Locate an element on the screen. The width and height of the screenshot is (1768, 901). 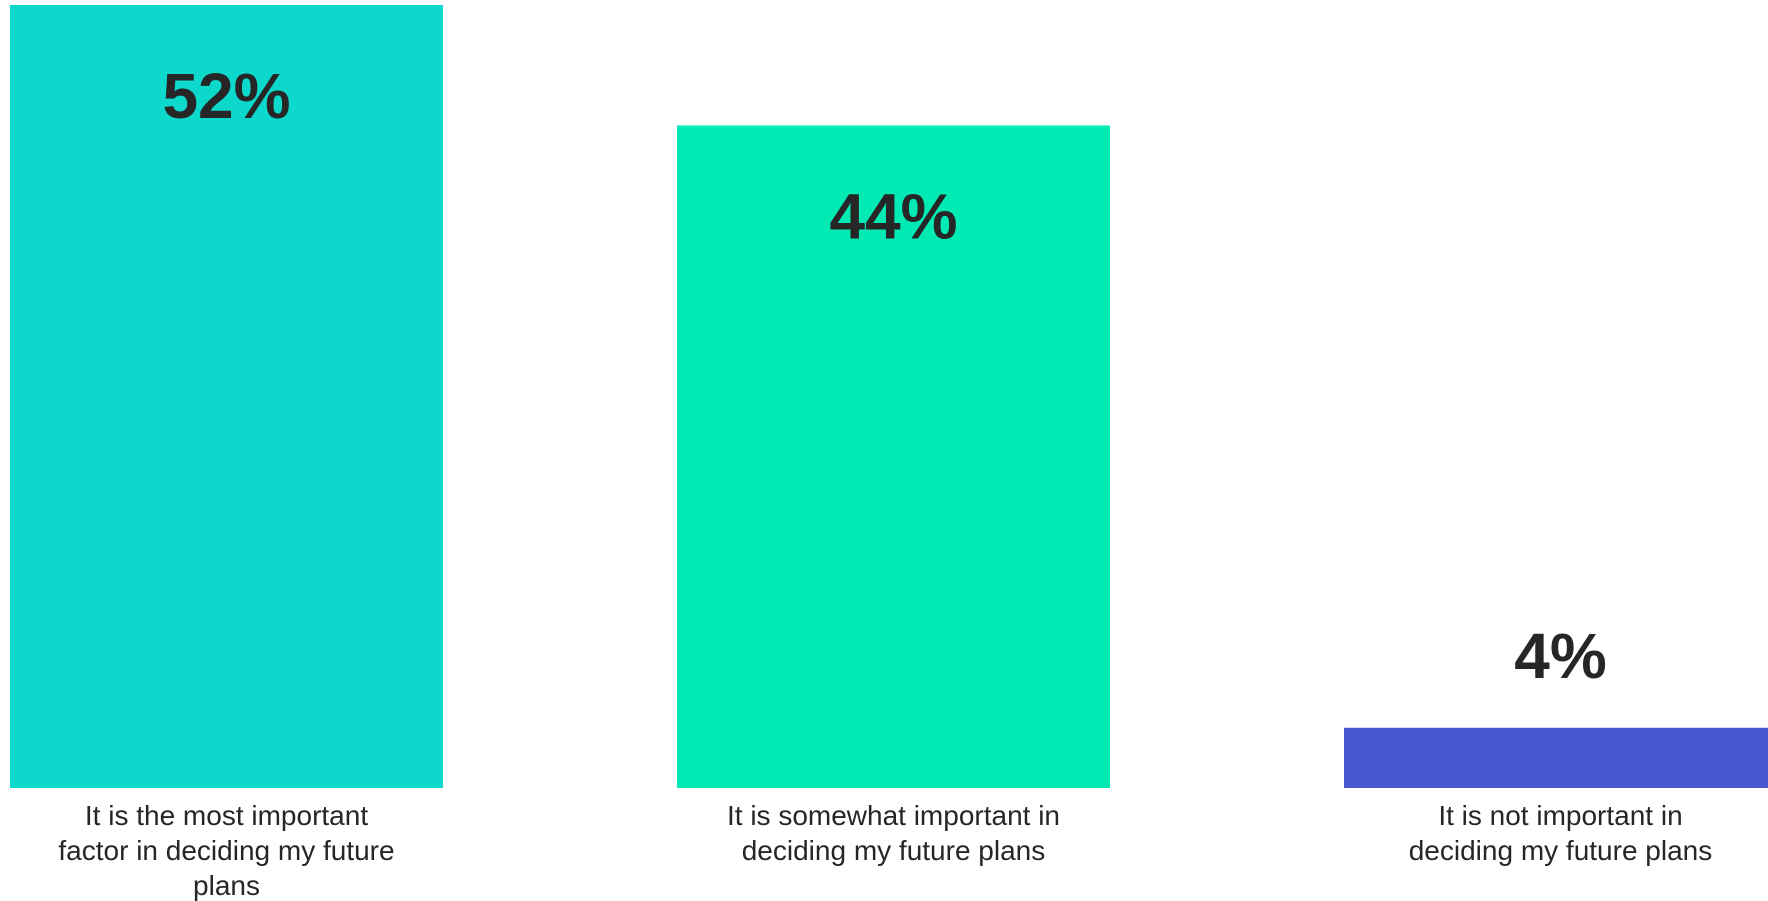
category-label-line: It is somewhat important in is located at coordinates (893, 815).